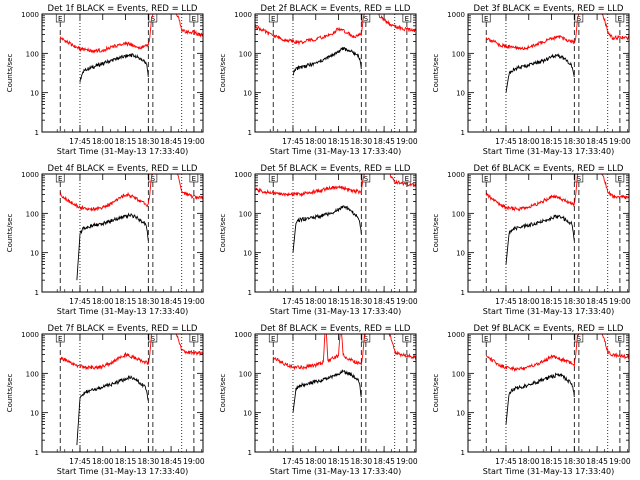 The image size is (640, 480). Describe the element at coordinates (123, 169) in the screenshot. I see `panel-title: Det 4f BLACK = Events, RED = LLD` at that location.